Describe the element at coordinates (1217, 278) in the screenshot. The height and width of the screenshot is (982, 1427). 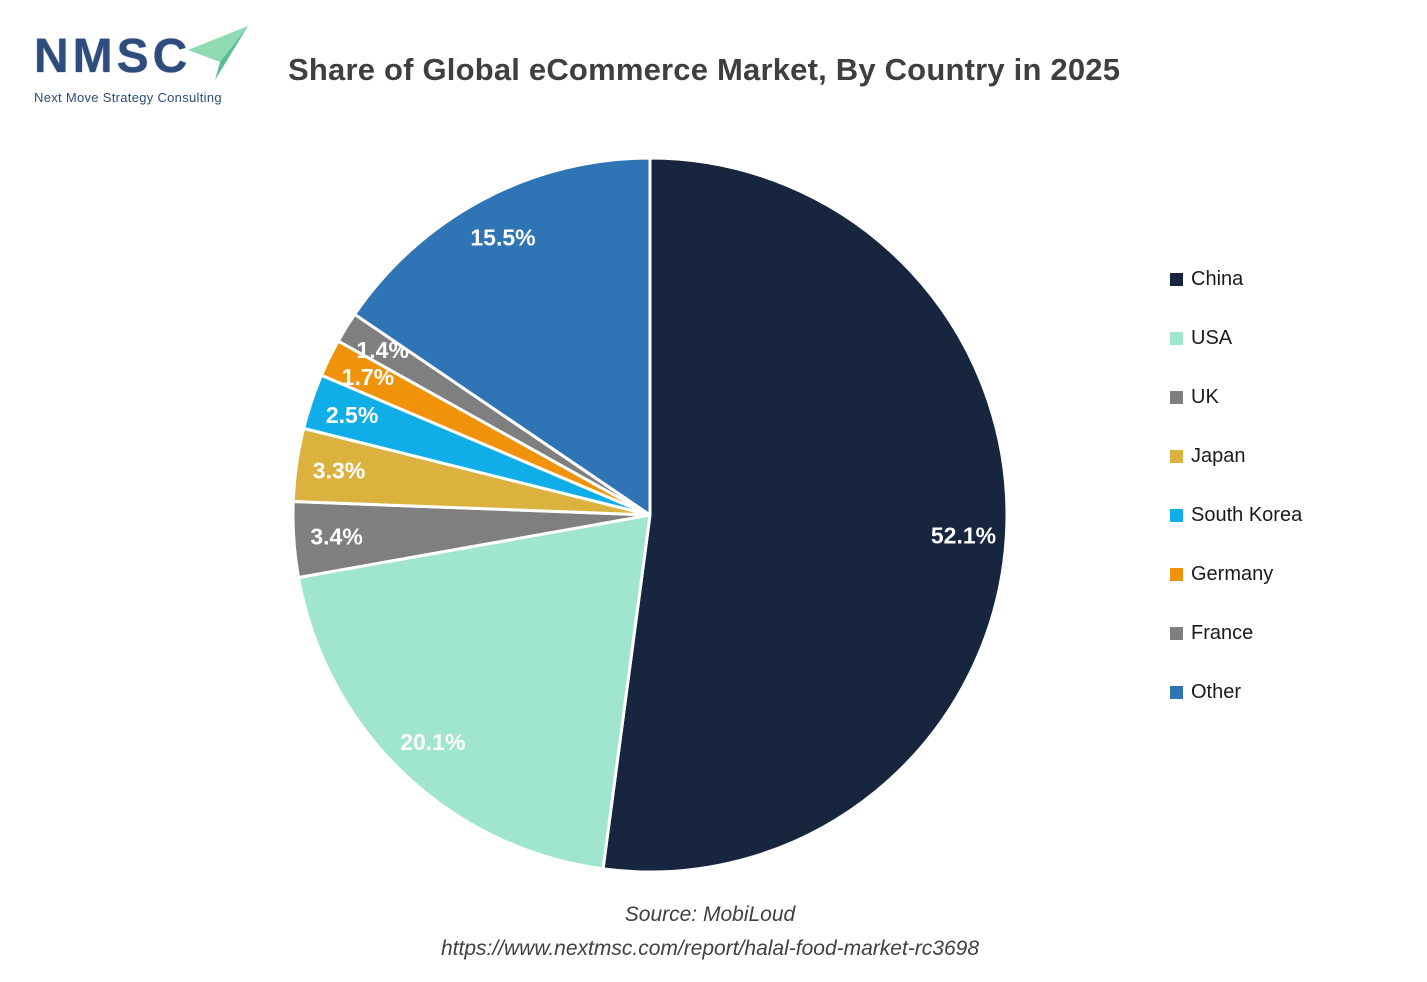
I see `legend-label-china: China` at that location.